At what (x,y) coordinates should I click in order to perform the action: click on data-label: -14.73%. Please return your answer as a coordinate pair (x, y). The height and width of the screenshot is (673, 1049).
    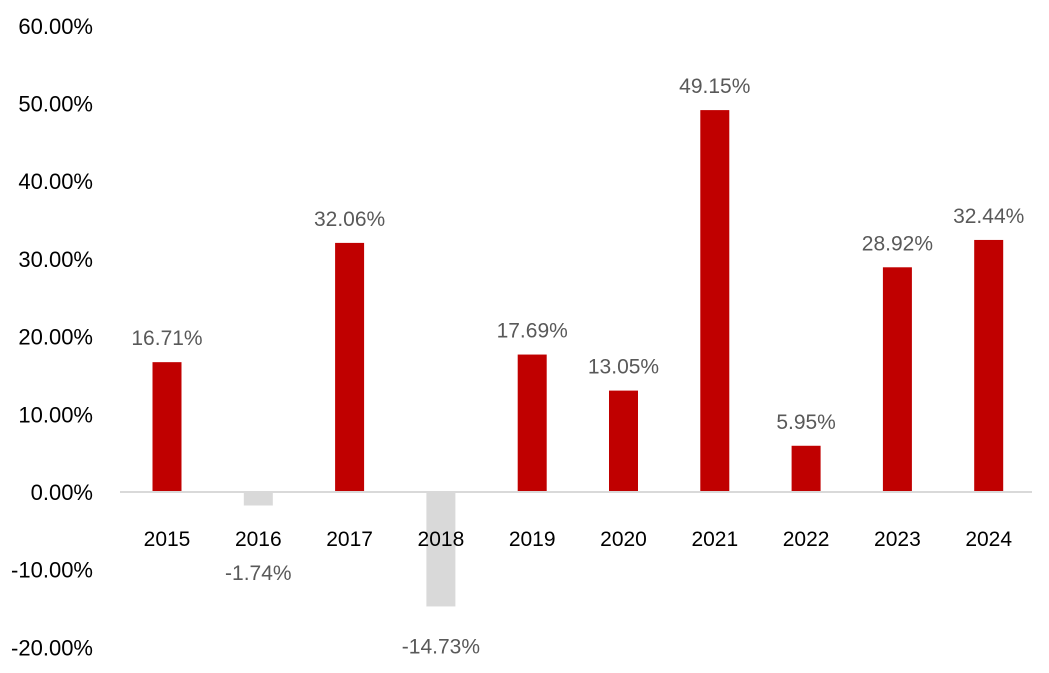
    Looking at the image, I should click on (441, 646).